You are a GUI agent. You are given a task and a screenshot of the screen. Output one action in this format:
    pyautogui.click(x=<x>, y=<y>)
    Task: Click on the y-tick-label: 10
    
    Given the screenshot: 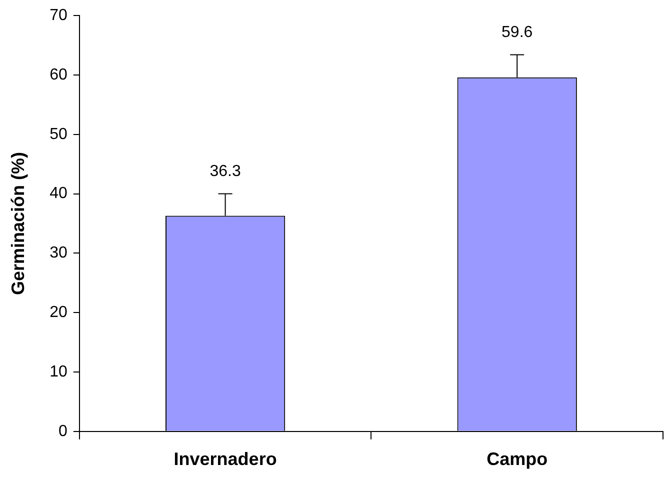 What is the action you would take?
    pyautogui.click(x=59, y=371)
    